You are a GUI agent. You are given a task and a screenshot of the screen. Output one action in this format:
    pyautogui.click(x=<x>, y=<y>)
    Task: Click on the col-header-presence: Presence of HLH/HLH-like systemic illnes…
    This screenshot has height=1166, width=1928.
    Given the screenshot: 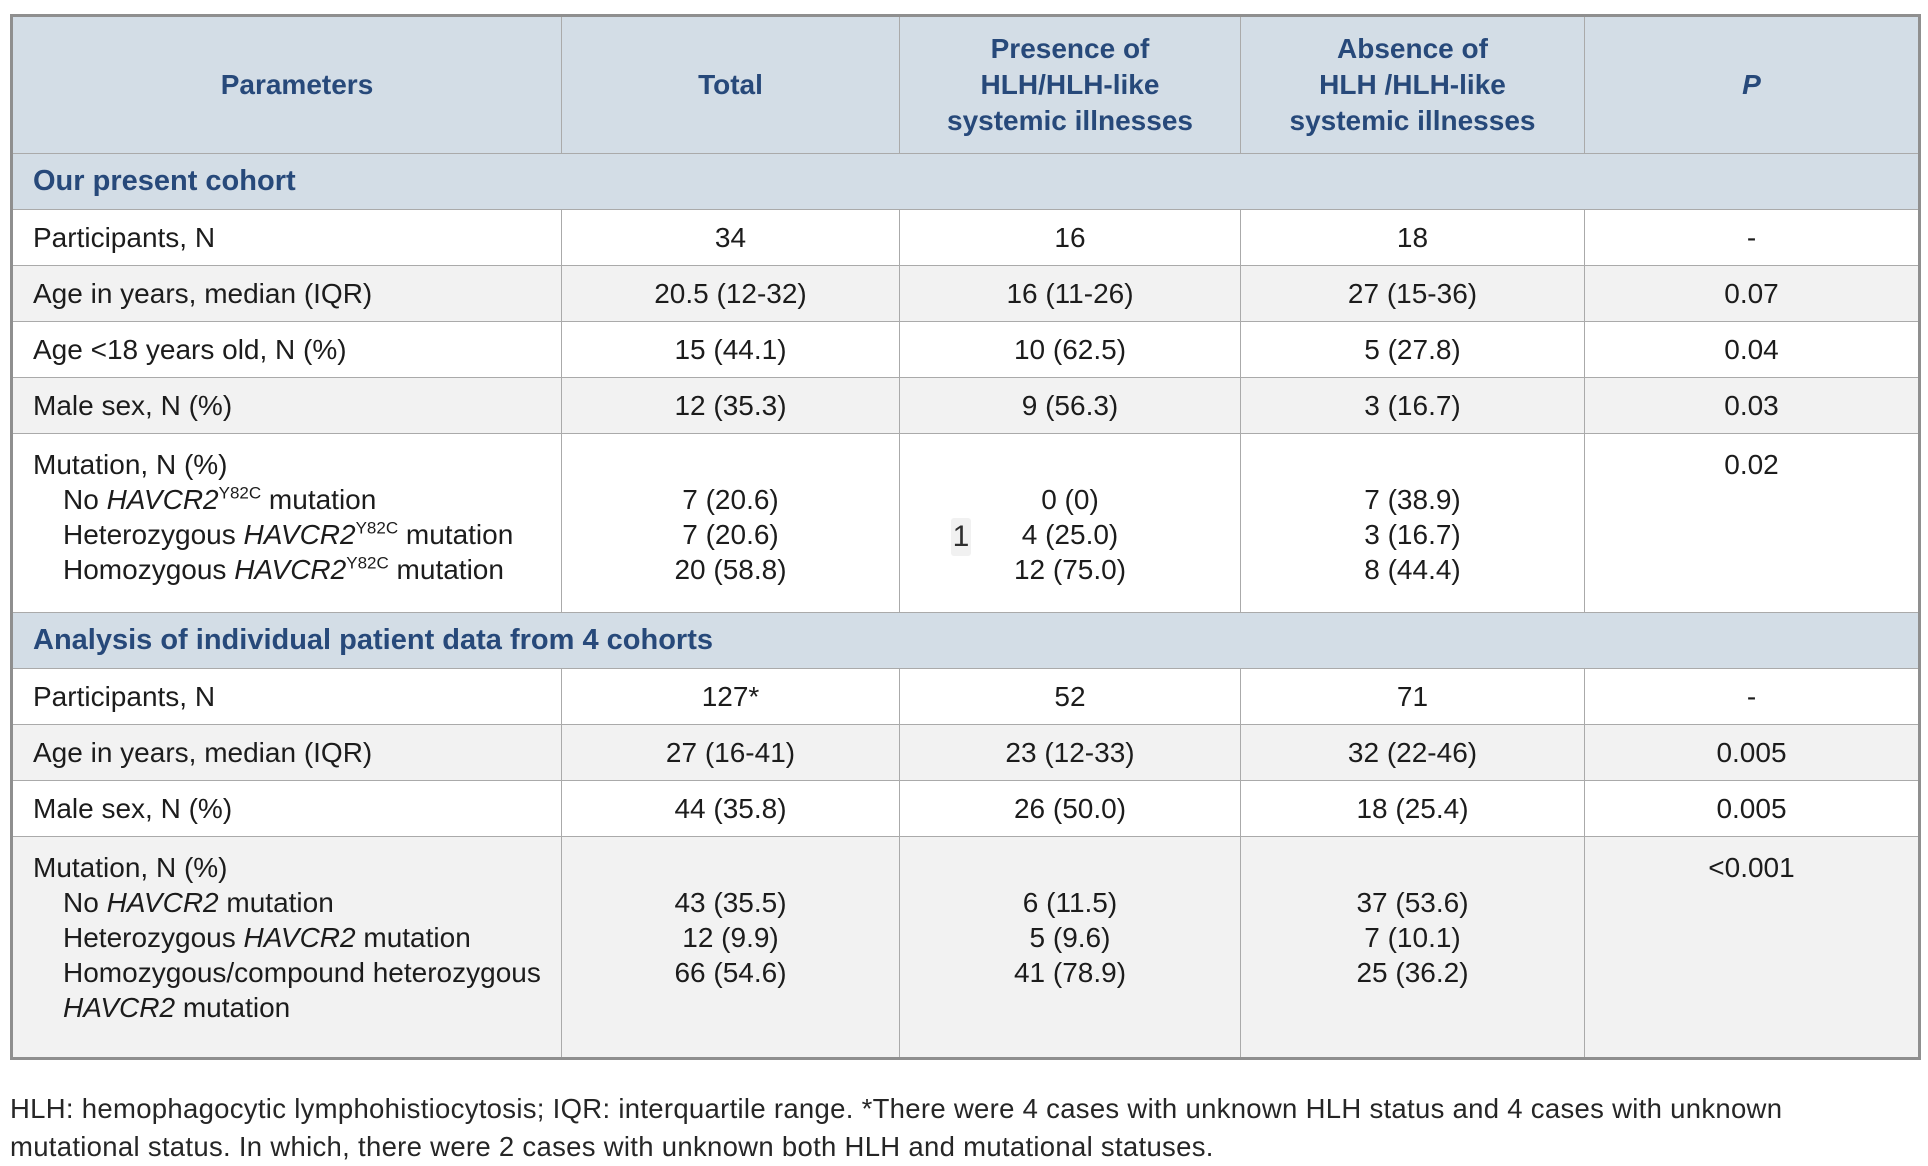 What is the action you would take?
    pyautogui.click(x=1070, y=84)
    